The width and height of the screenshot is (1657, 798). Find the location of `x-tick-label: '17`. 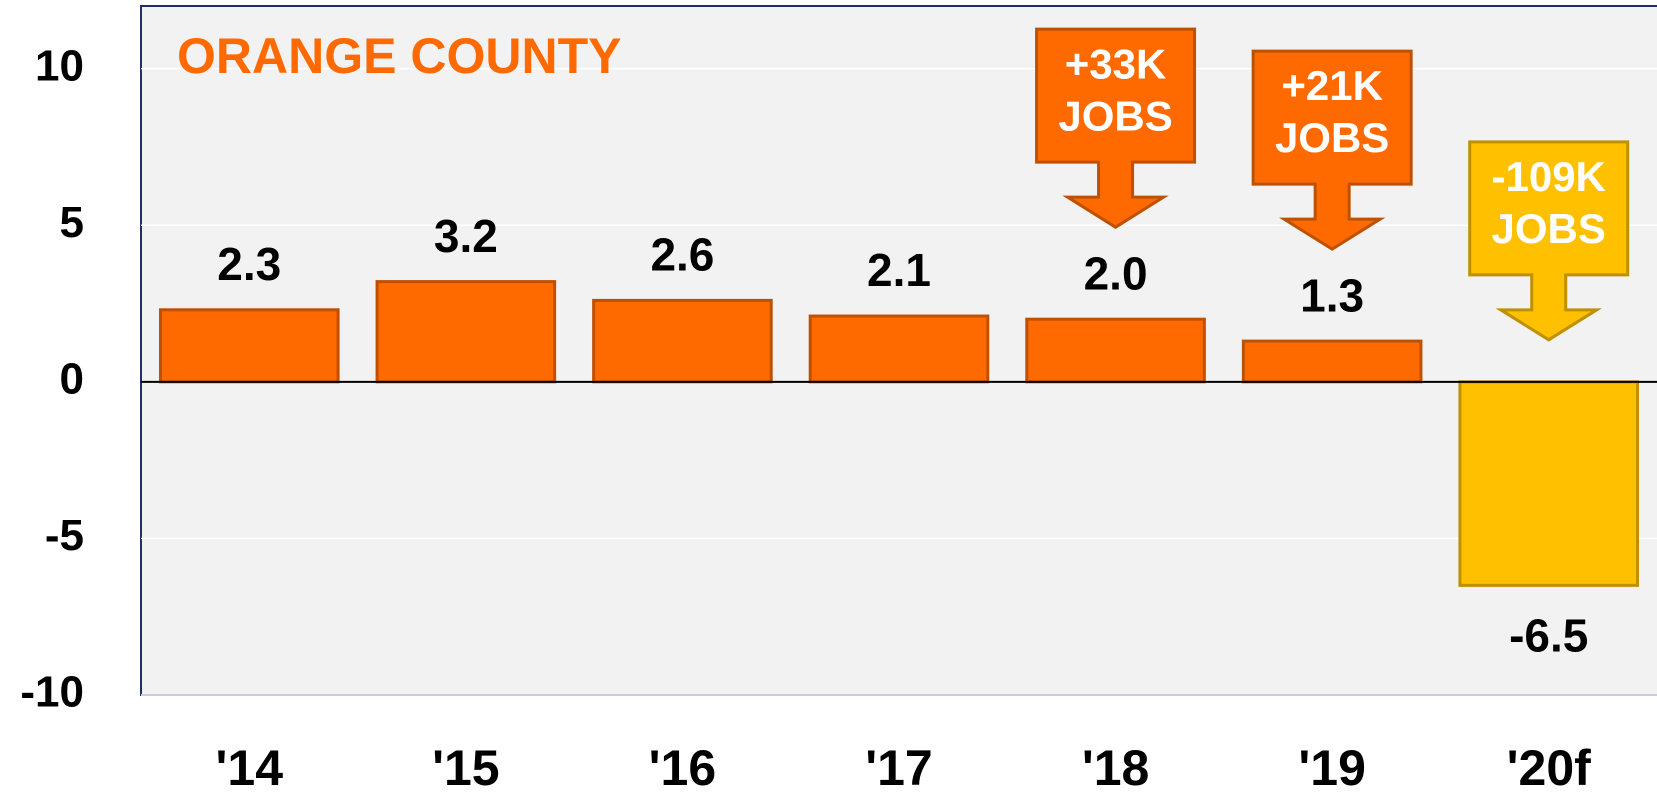

x-tick-label: '17 is located at coordinates (899, 768).